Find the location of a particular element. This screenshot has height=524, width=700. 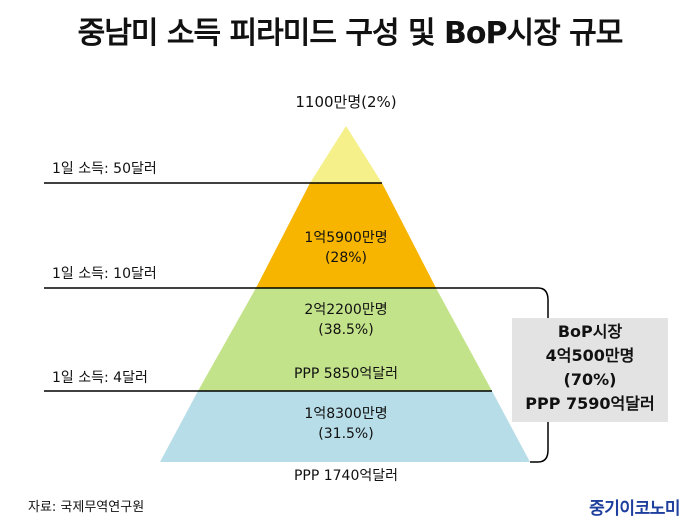

tier2-percent: (28%) is located at coordinates (346, 258).